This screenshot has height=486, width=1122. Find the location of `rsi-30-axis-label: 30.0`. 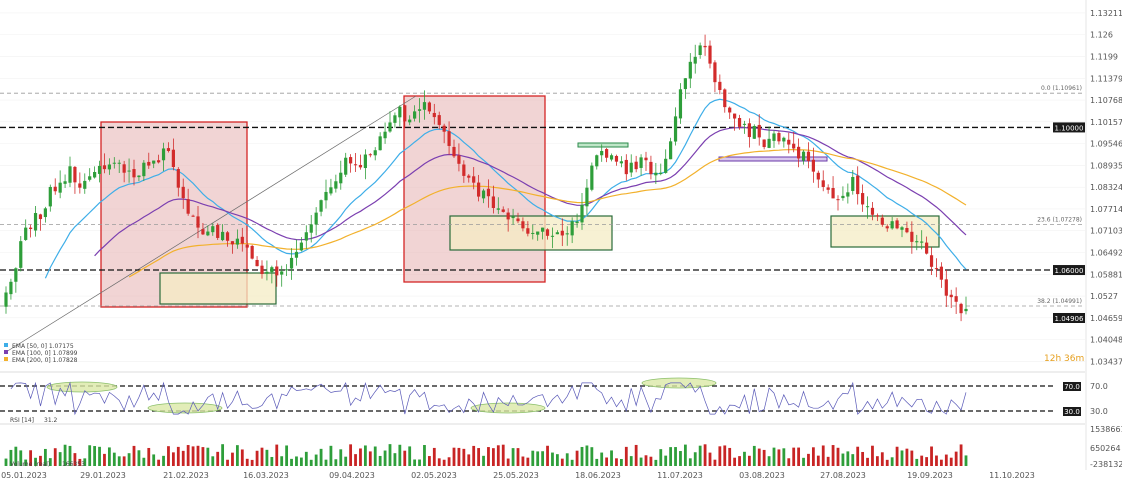

rsi-30-axis-label: 30.0 is located at coordinates (1099, 411).